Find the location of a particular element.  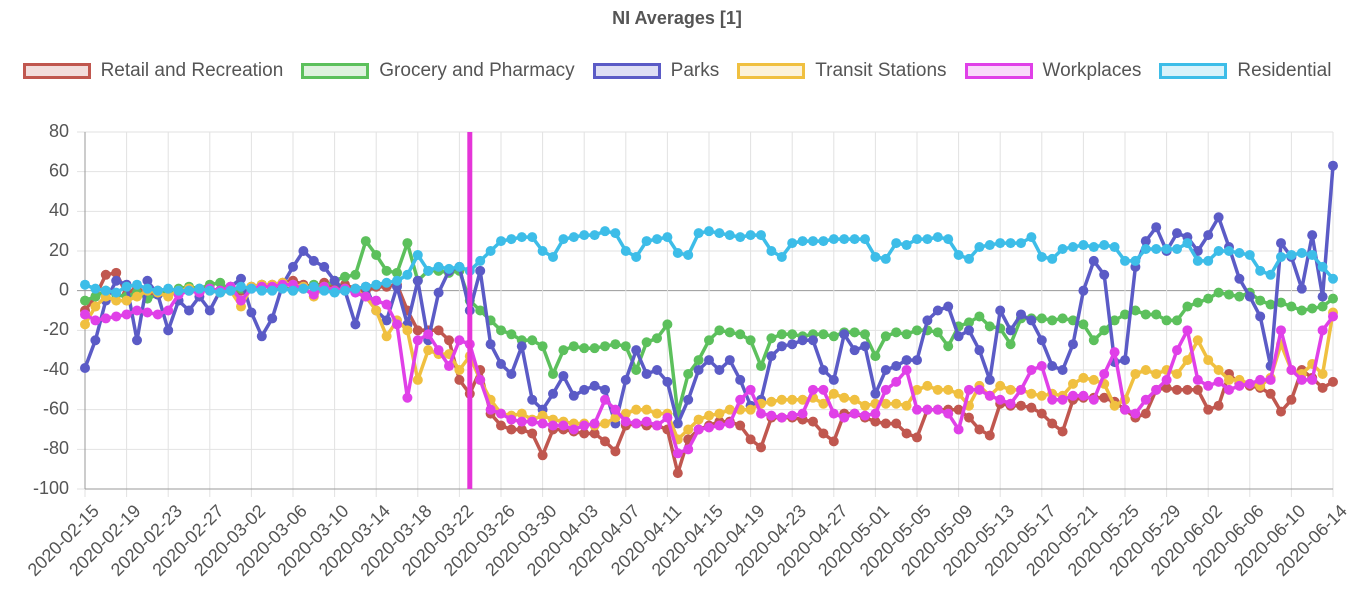

legend-item: Residential is located at coordinates (1245, 70).